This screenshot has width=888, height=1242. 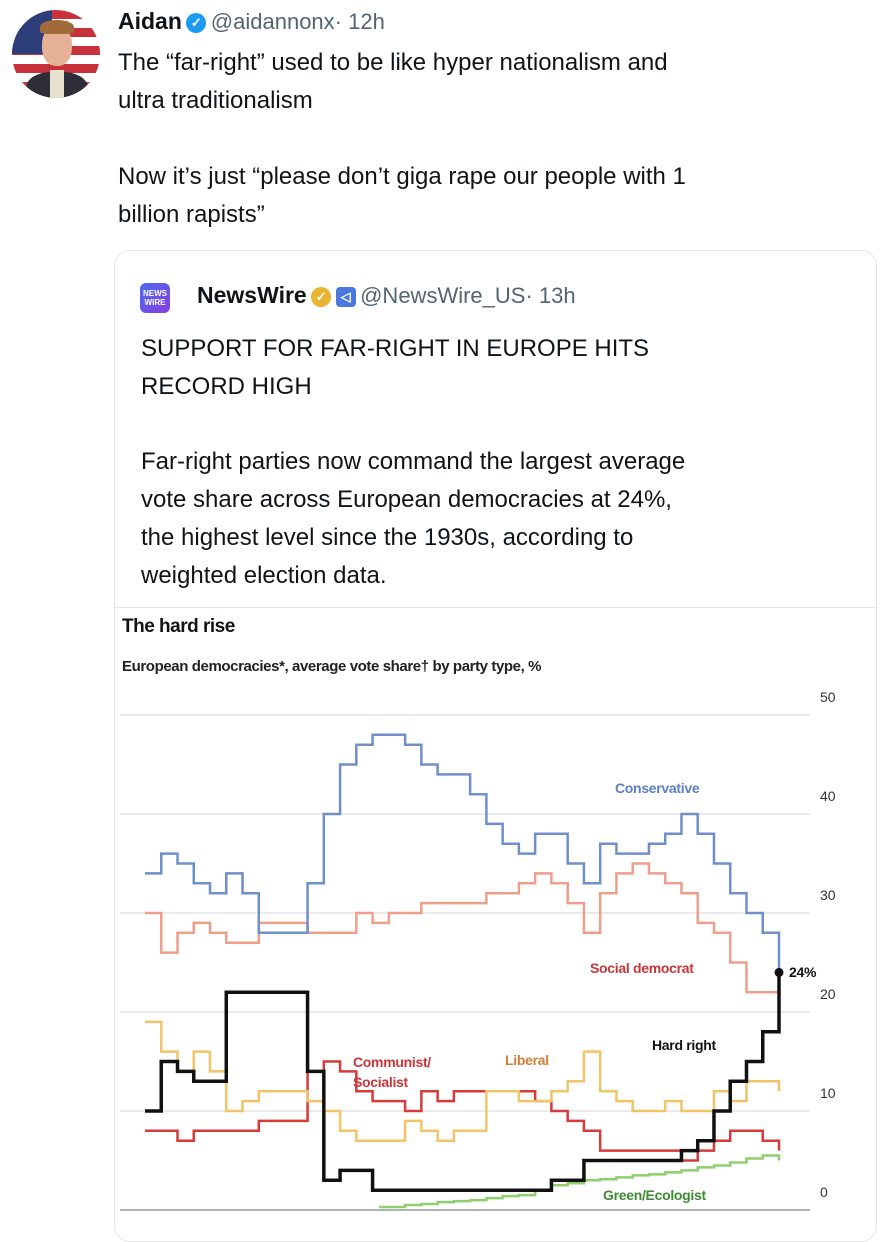 What do you see at coordinates (178, 626) in the screenshot?
I see `chart-title: The hard rise` at bounding box center [178, 626].